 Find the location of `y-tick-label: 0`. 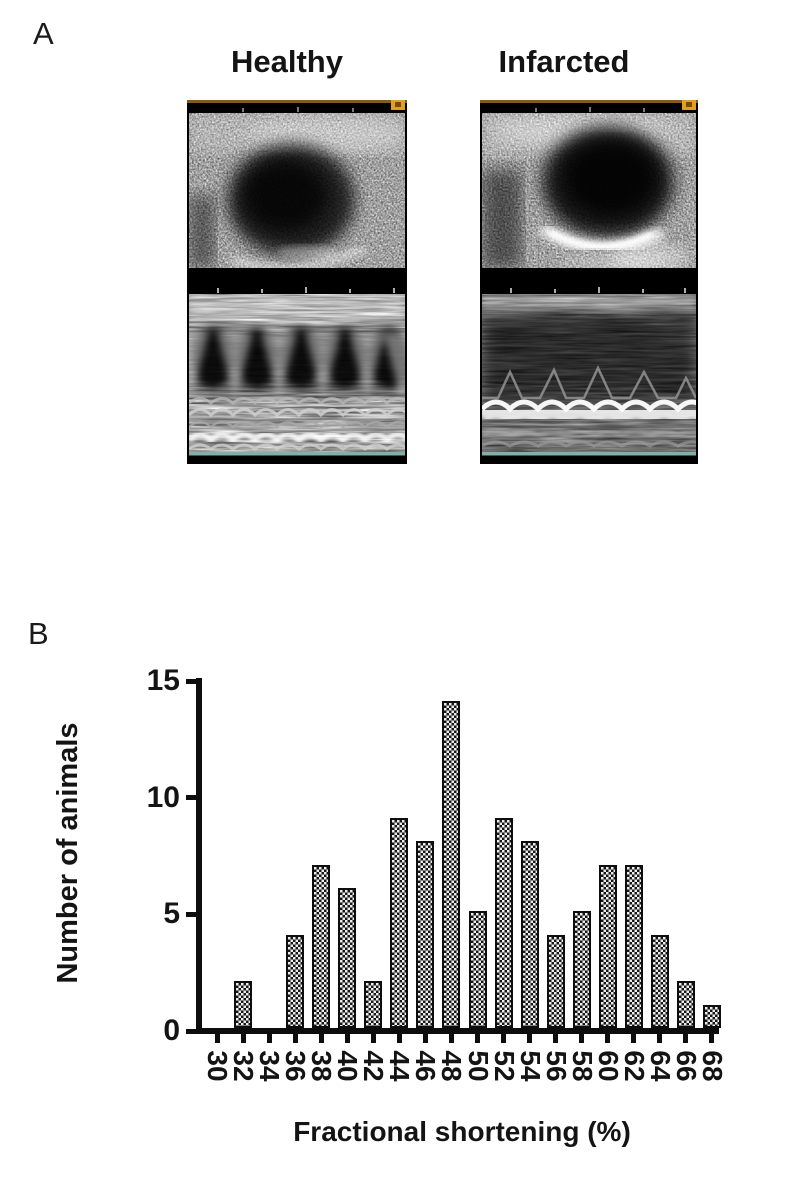

y-tick-label: 0 is located at coordinates (171, 1030).